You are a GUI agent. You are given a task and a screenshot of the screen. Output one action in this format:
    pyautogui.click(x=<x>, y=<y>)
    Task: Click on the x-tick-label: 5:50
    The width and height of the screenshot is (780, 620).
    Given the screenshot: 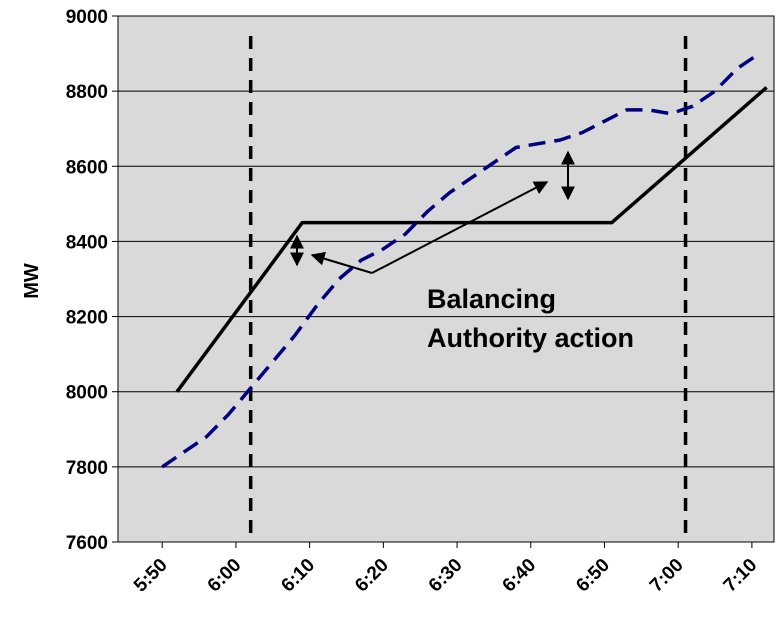 What is the action you would take?
    pyautogui.click(x=151, y=576)
    